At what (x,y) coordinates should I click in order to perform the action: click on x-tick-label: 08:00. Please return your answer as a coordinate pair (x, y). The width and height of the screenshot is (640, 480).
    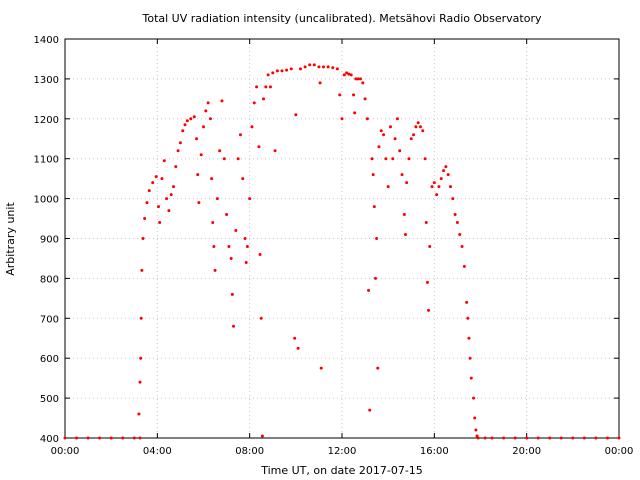
    Looking at the image, I should click on (249, 451).